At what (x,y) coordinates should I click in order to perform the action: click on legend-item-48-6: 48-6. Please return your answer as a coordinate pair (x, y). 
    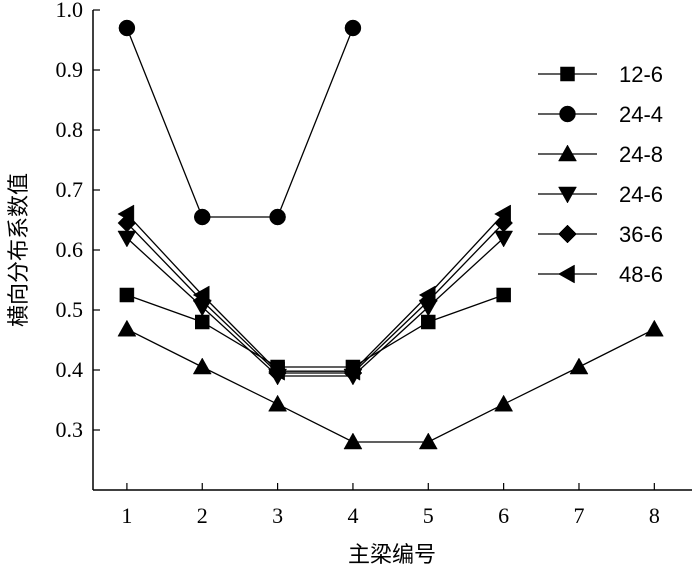
    Looking at the image, I should click on (600, 274).